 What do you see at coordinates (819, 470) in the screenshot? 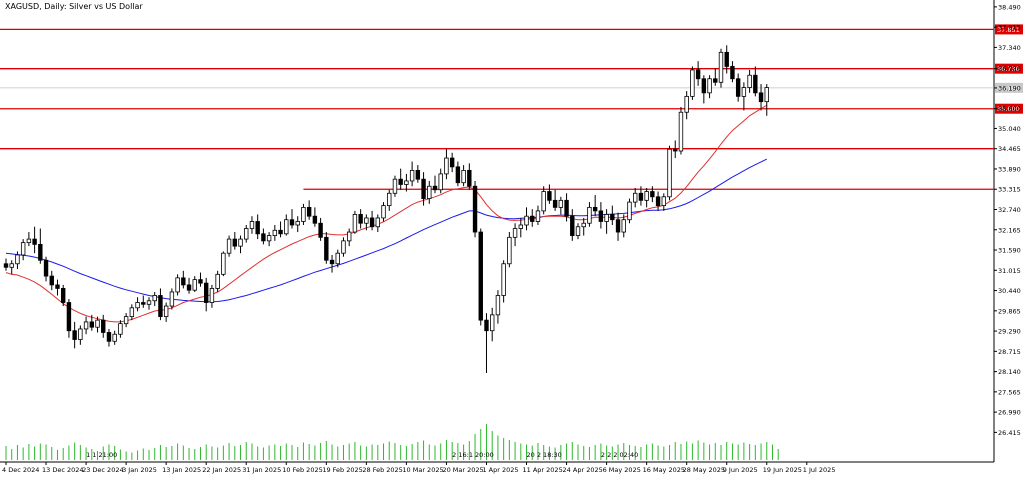
I see `date-tick-label: 1 Jul 2025` at bounding box center [819, 470].